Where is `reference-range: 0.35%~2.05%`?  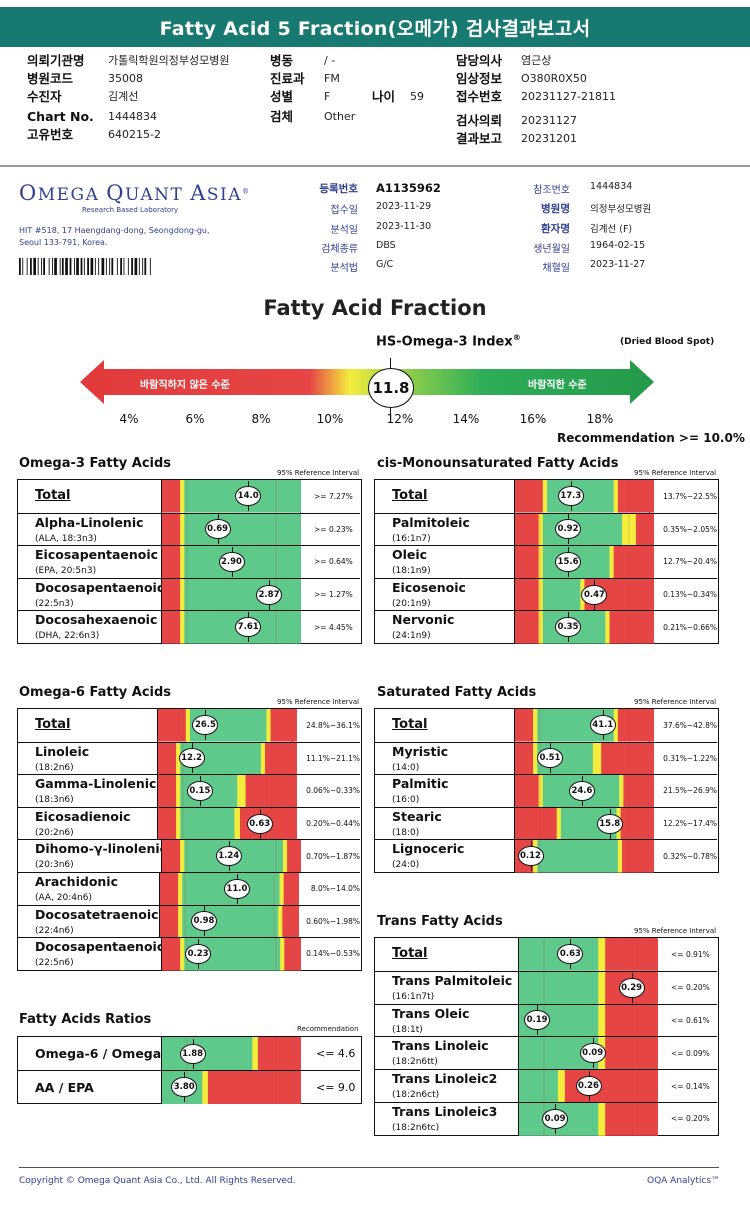 reference-range: 0.35%~2.05% is located at coordinates (690, 529).